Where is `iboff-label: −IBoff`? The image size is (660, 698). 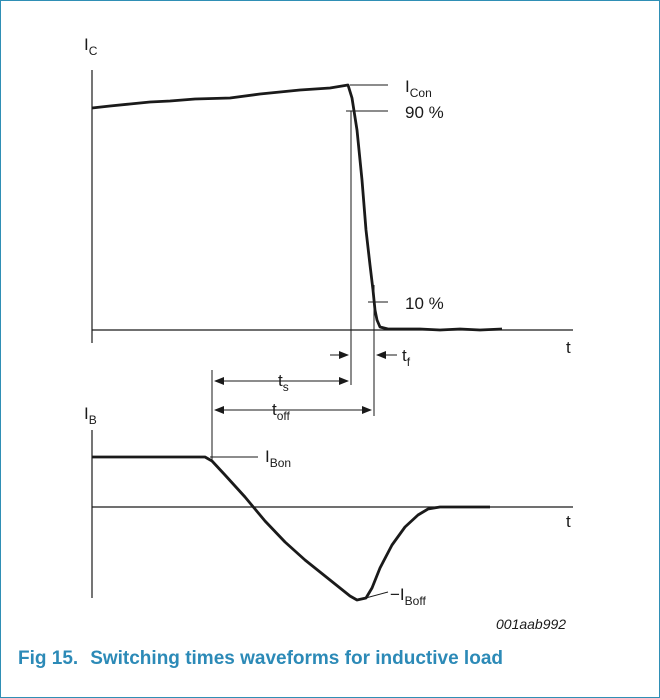
iboff-label: −IBoff is located at coordinates (408, 596).